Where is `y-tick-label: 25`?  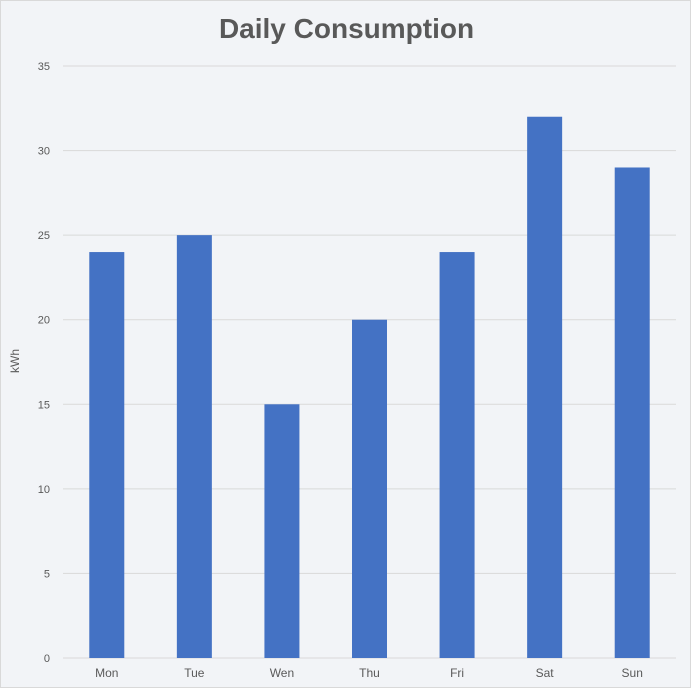
y-tick-label: 25 is located at coordinates (44, 236).